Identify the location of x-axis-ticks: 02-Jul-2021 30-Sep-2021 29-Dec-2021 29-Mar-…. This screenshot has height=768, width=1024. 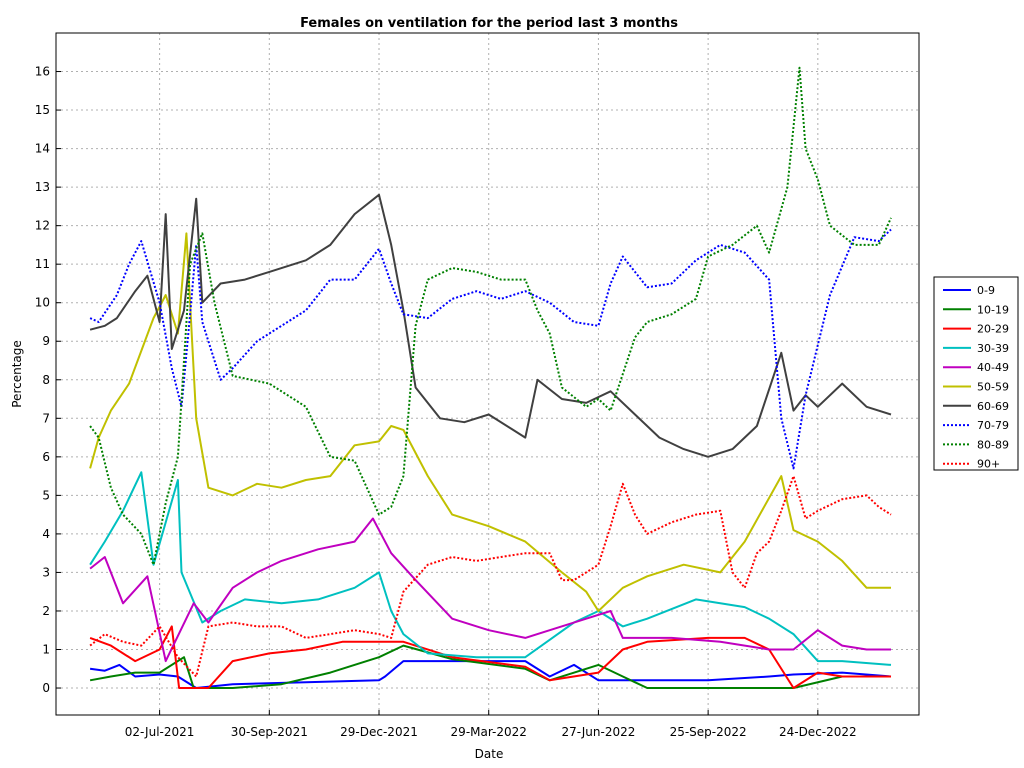
(491, 724).